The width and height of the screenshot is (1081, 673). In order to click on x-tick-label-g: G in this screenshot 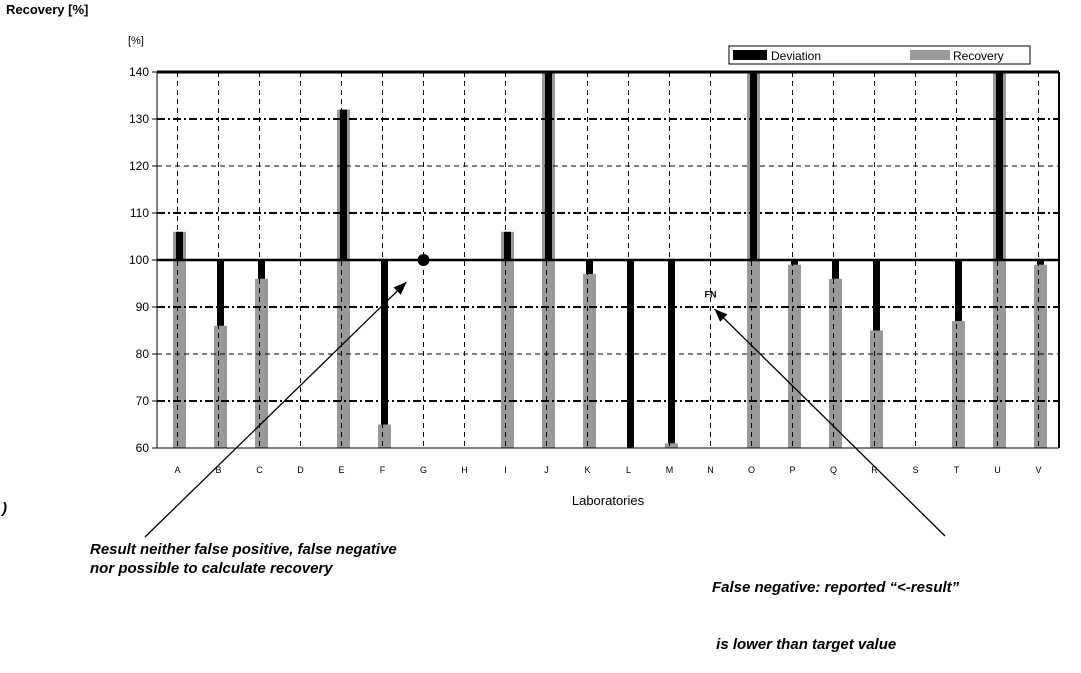, I will do `click(423, 470)`.